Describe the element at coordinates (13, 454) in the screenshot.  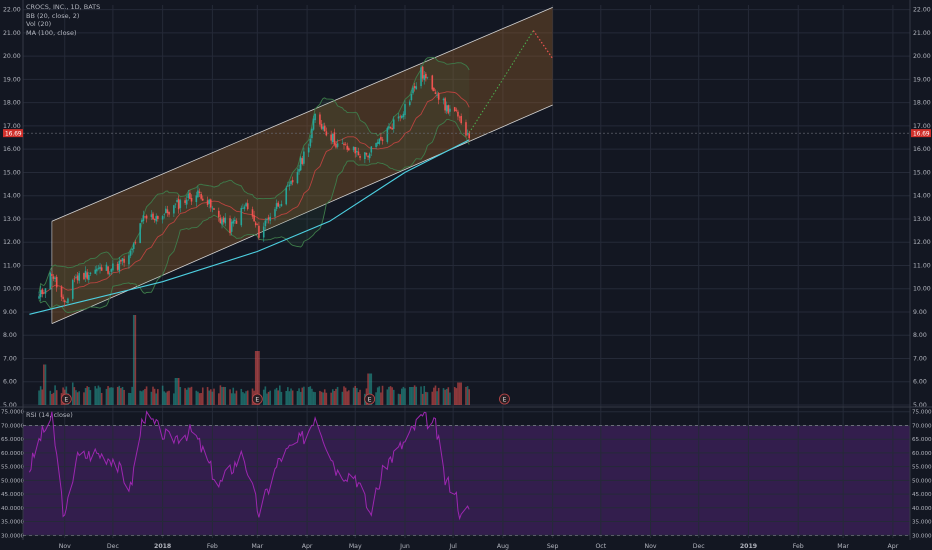
I see `rsi-tick-label-left: 60.0000` at that location.